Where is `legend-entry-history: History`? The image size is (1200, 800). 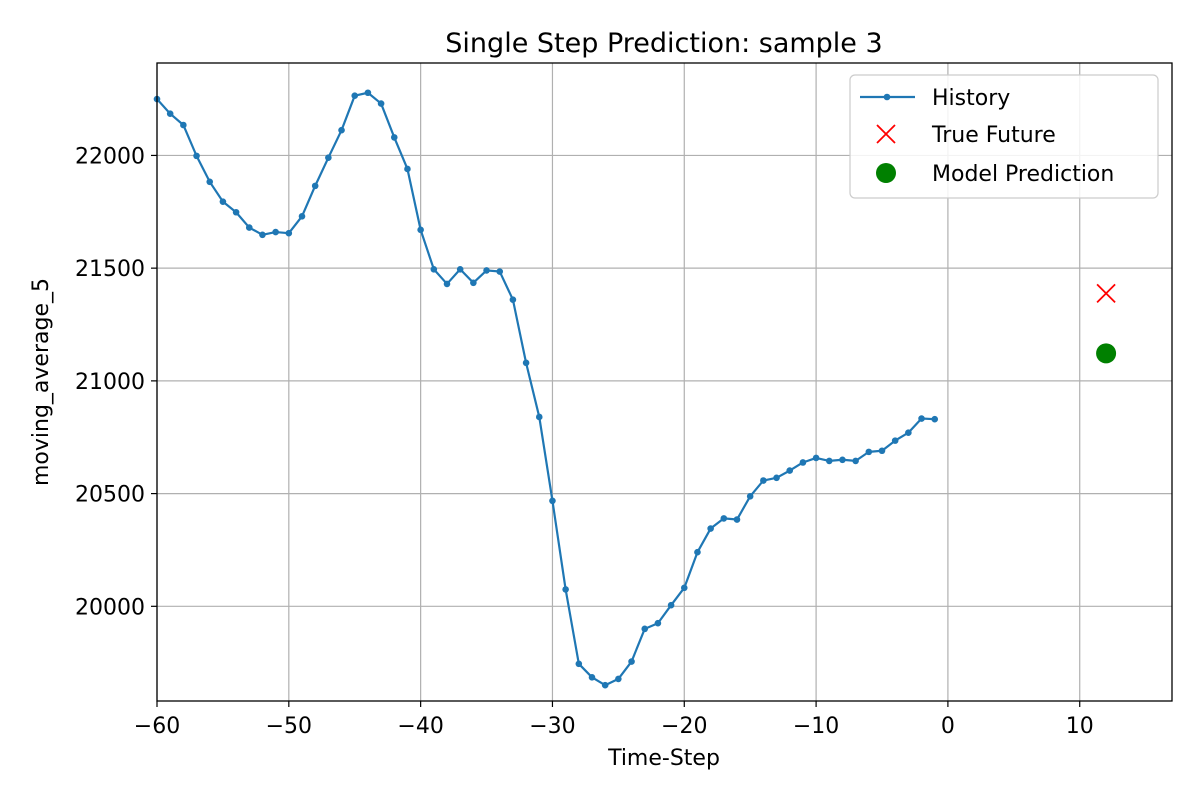
legend-entry-history: History is located at coordinates (935, 98).